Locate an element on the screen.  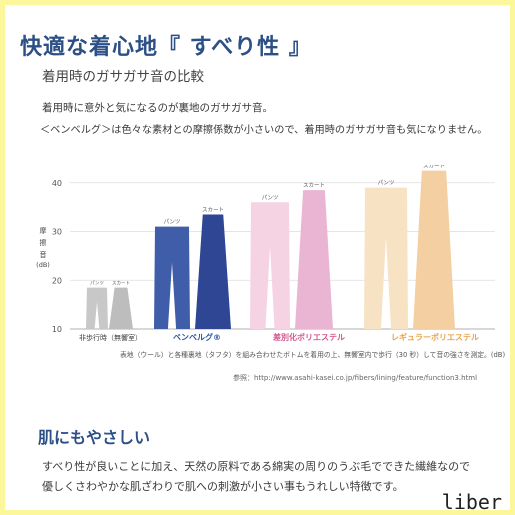
page-title: 快適な着心地『 すべり性 』 is located at coordinates (166, 47).